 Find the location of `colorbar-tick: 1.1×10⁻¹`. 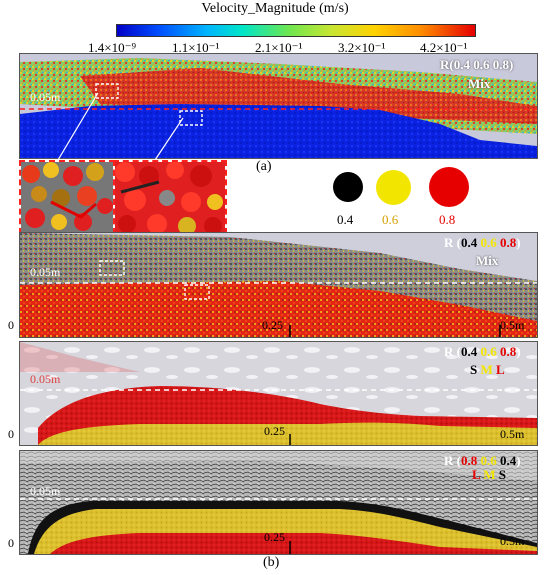

colorbar-tick: 1.1×10⁻¹ is located at coordinates (196, 47).